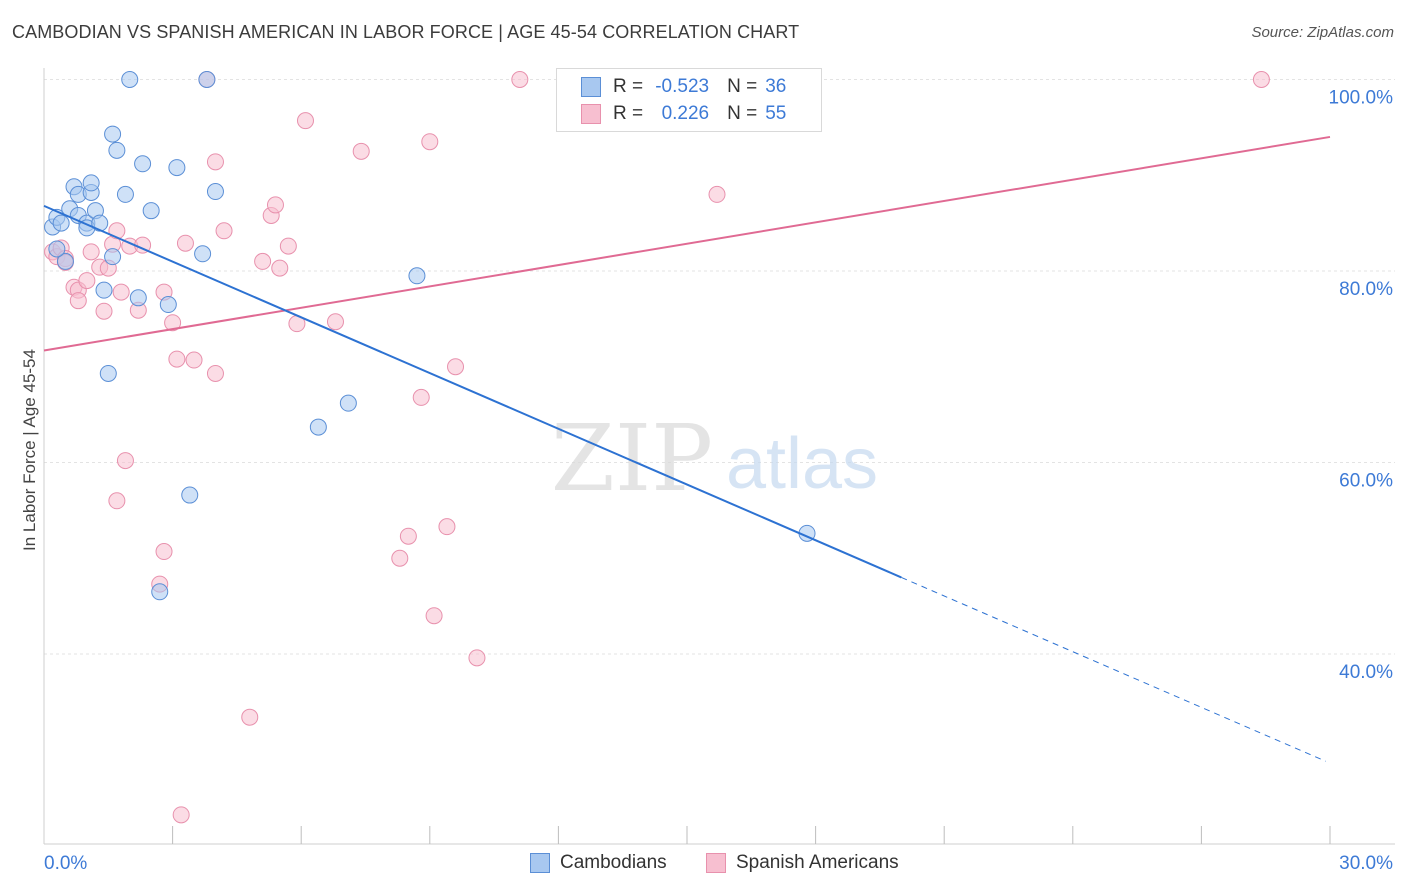 The width and height of the screenshot is (1406, 892). I want to click on legend-row-spanish-americans: R = 0.226 N = 55, so click(683, 114).